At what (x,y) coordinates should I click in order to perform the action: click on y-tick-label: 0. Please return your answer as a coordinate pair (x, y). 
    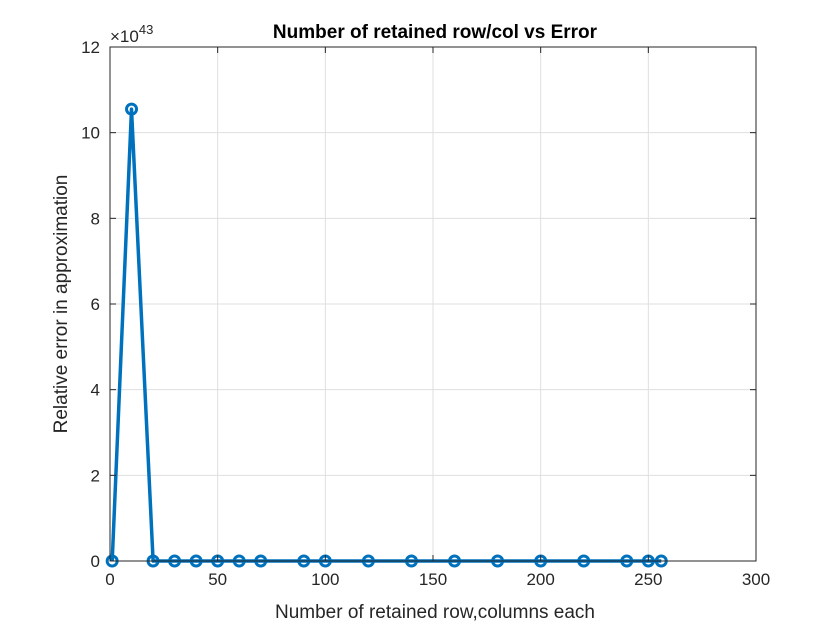
    Looking at the image, I should click on (95, 561).